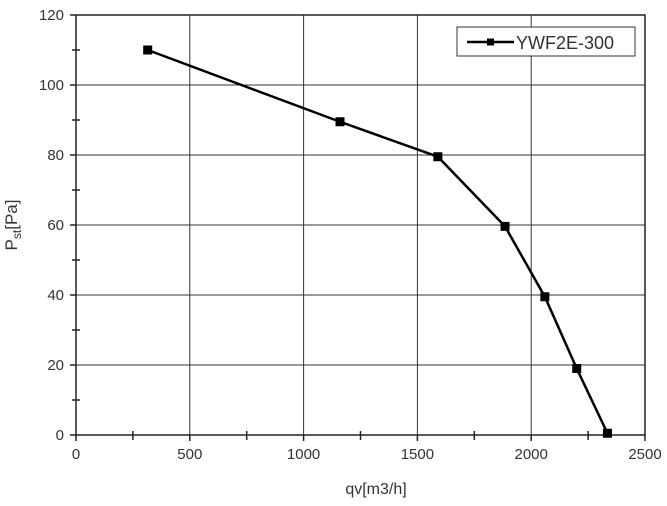  I want to click on y-tick-label: 80, so click(55, 155).